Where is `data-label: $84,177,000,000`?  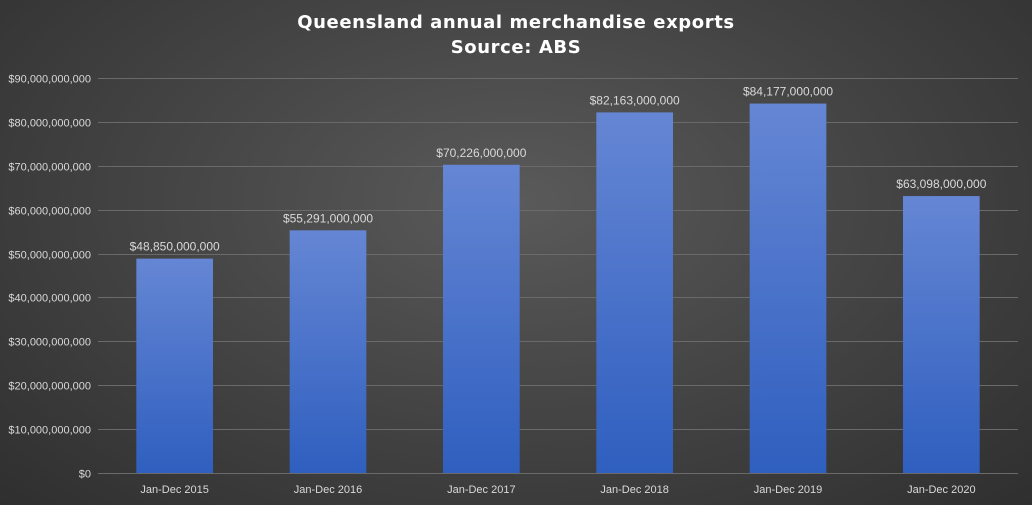
data-label: $84,177,000,000 is located at coordinates (788, 92).